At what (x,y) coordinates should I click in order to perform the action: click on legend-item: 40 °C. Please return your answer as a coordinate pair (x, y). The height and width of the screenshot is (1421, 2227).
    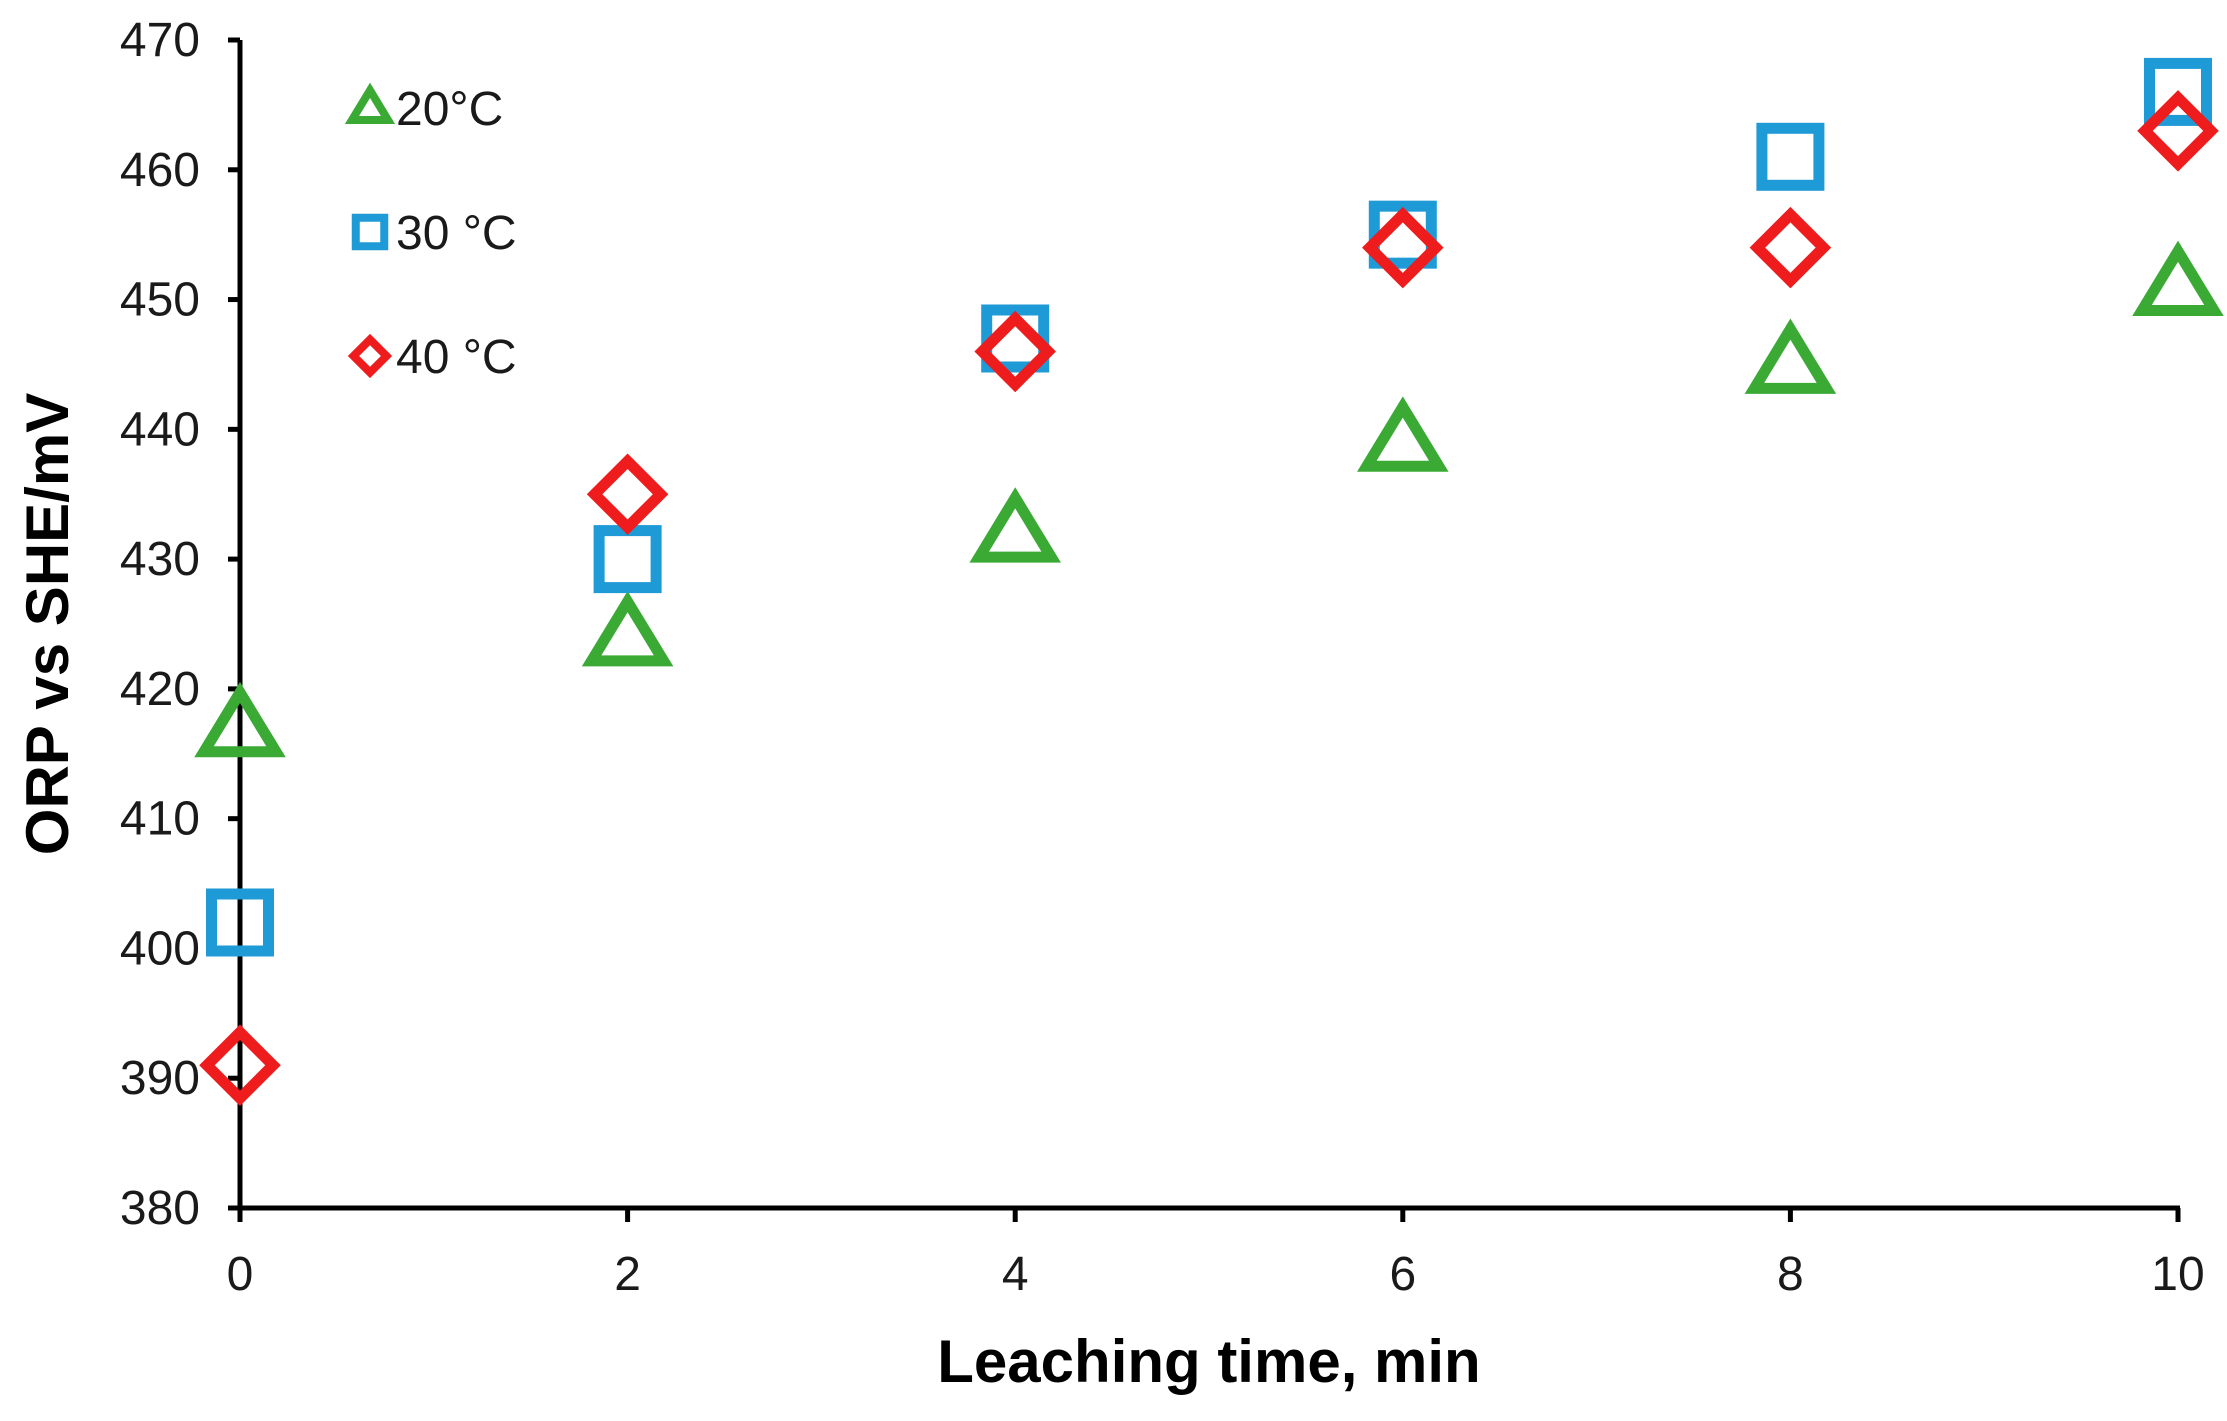
    Looking at the image, I should click on (432, 357).